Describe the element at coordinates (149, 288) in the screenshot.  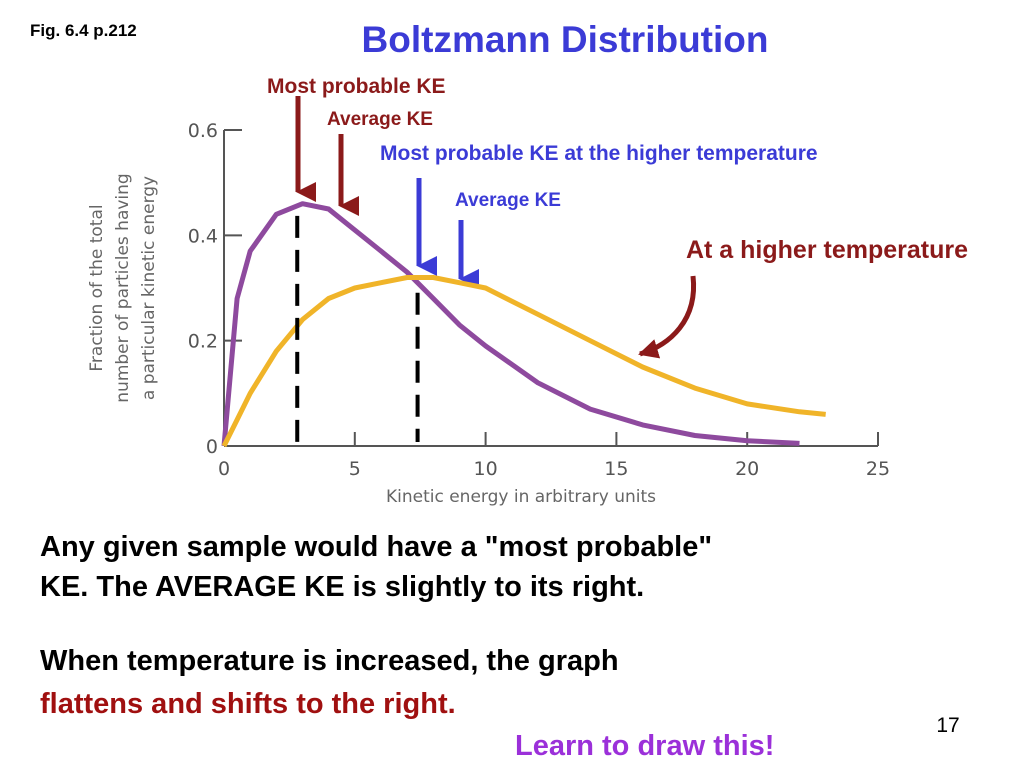
I see `y-axis-label: a particular kinetic energy` at that location.